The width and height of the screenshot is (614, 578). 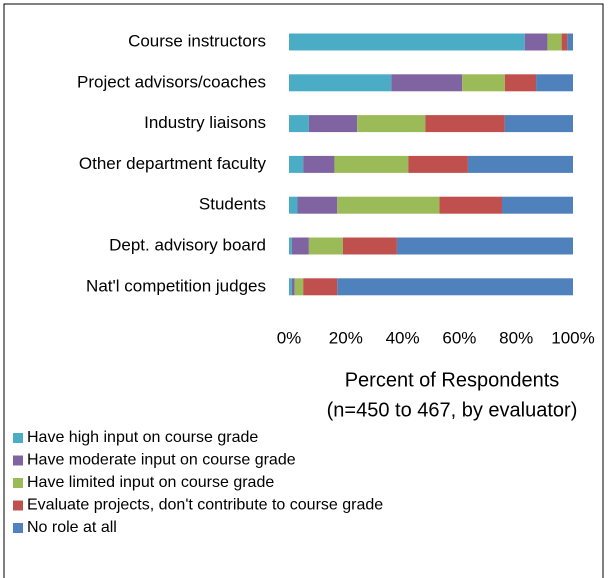 What do you see at coordinates (205, 122) in the screenshot?
I see `y-tick-label: Industry liaisons` at bounding box center [205, 122].